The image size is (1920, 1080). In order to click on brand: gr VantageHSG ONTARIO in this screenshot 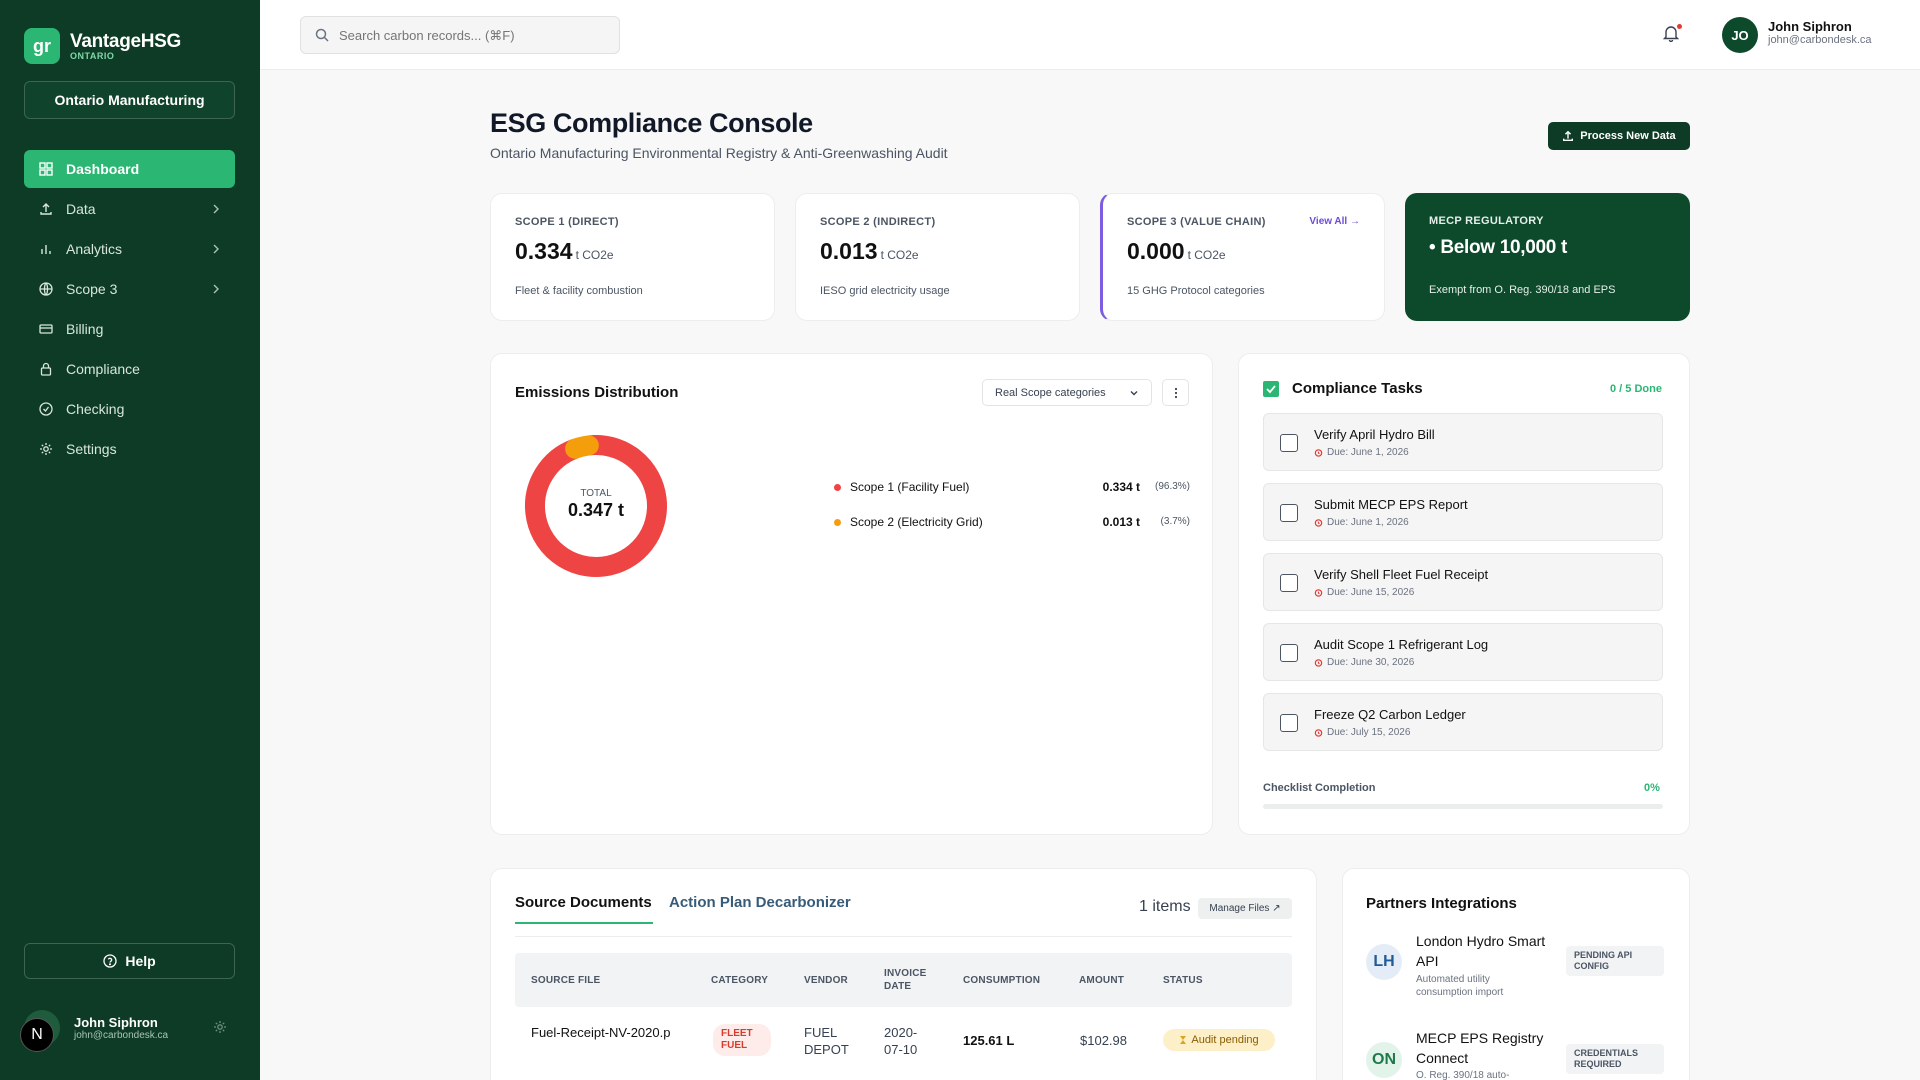, I will do `click(102, 46)`.